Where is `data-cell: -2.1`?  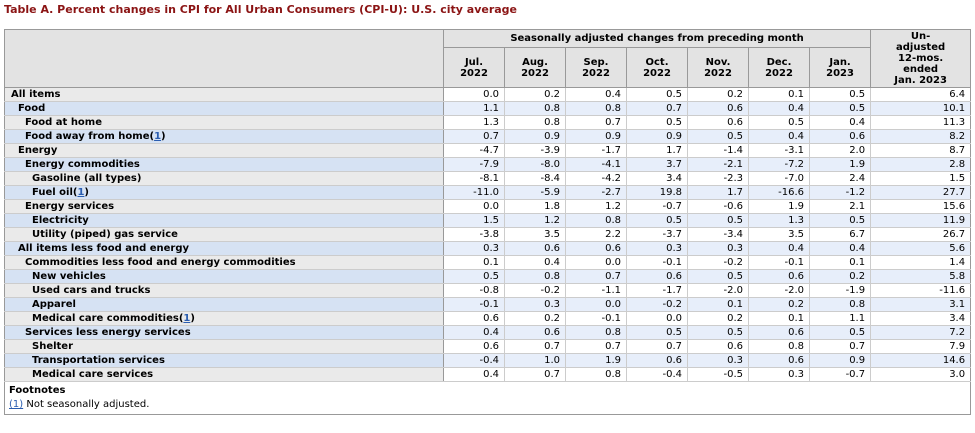
data-cell: -2.1 is located at coordinates (718, 164).